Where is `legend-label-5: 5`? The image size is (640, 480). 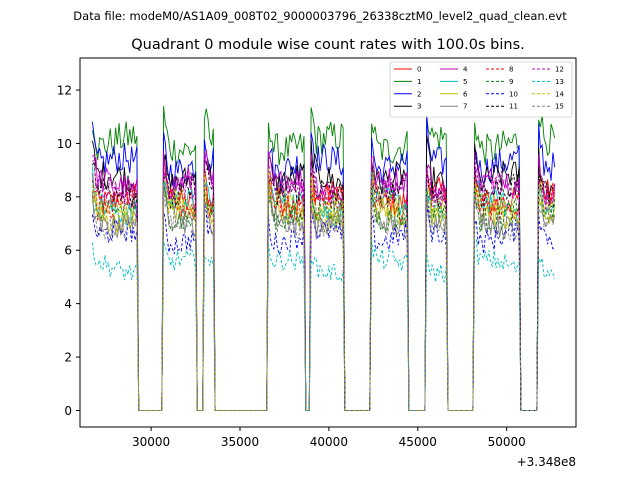
legend-label-5: 5 is located at coordinates (465, 82).